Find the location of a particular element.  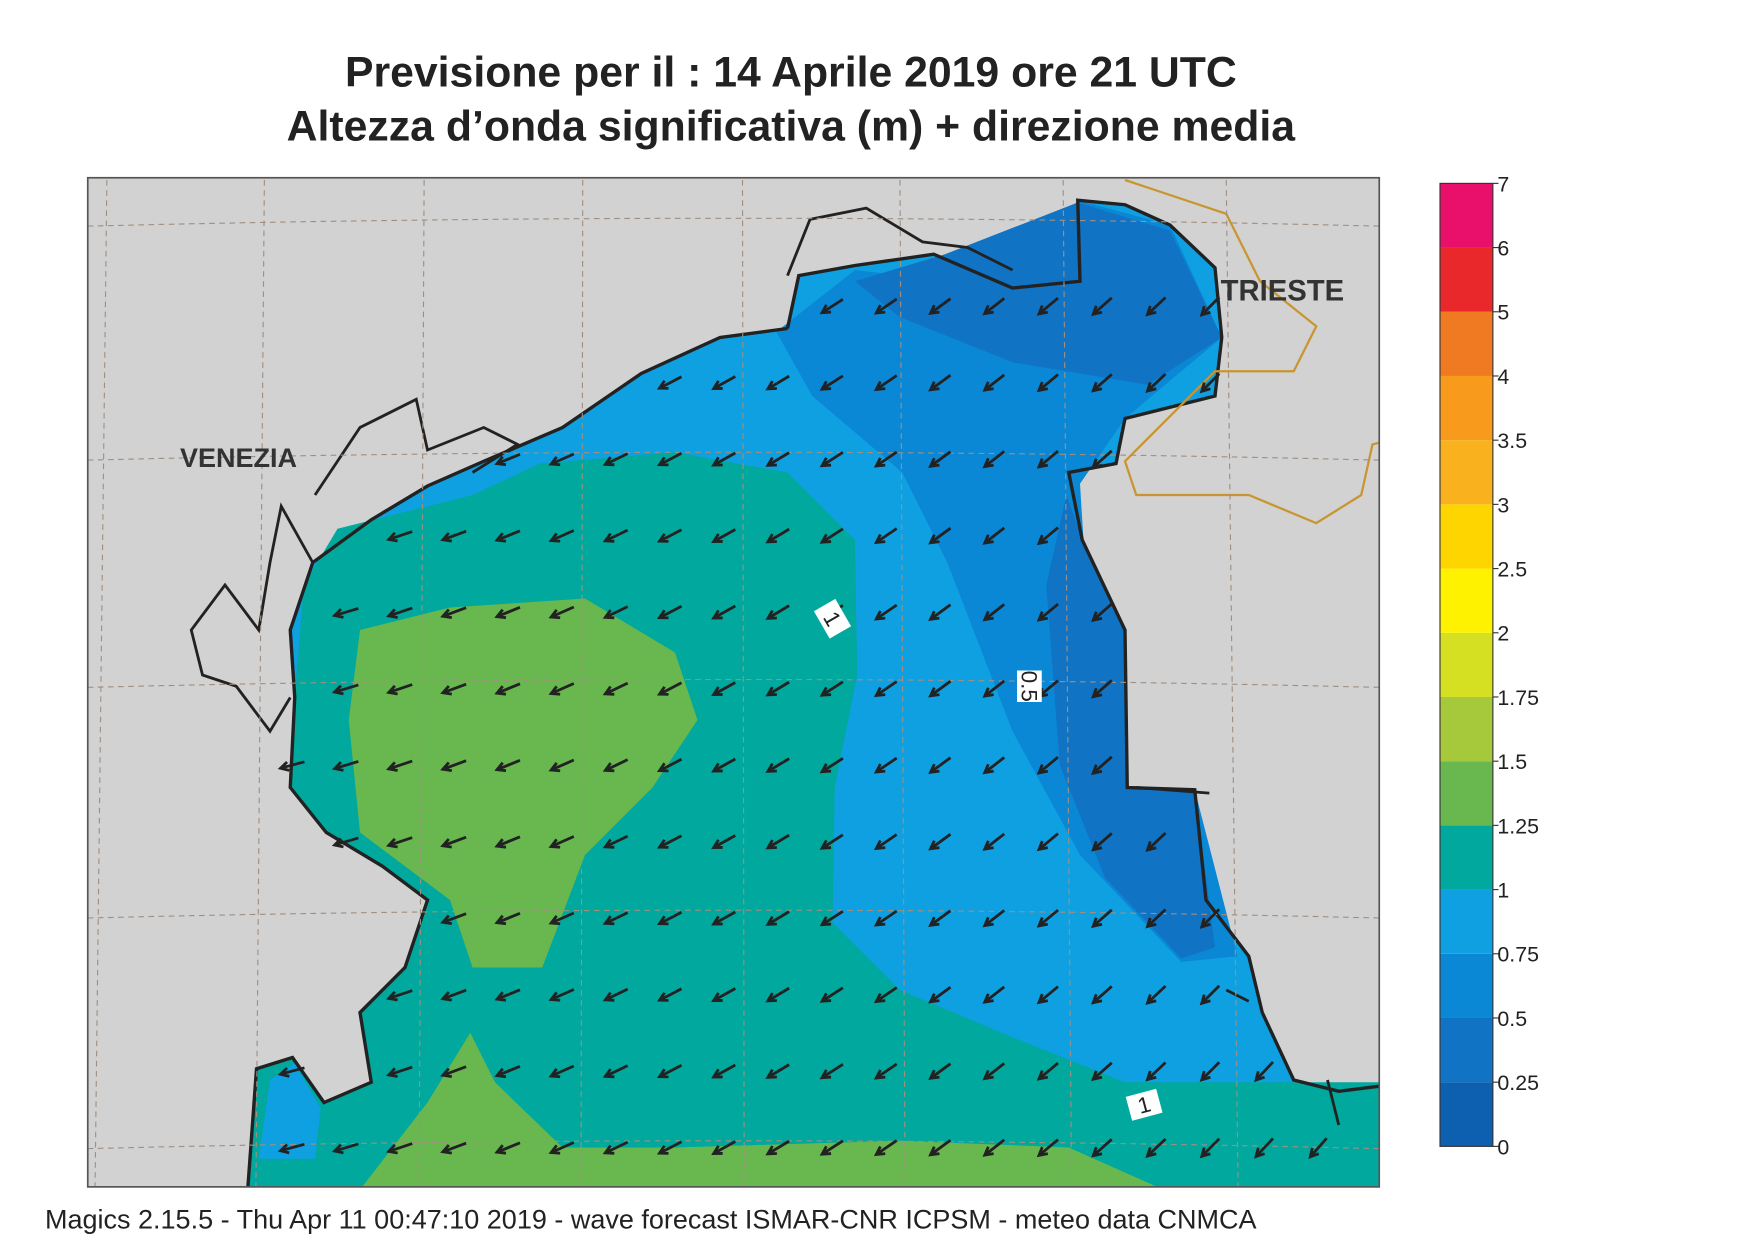

colorbar-label: 3 is located at coordinates (1503, 505).